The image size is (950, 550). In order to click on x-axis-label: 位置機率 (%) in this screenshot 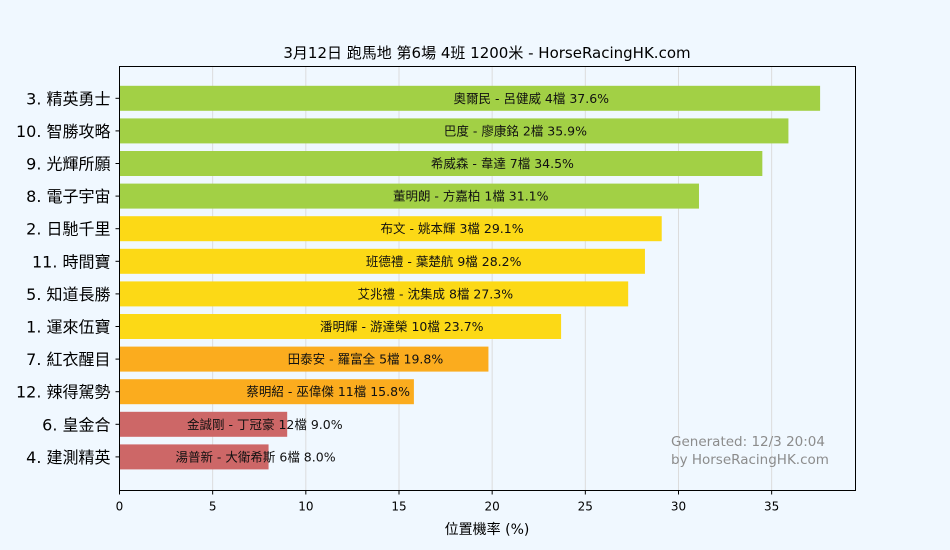, I will do `click(487, 529)`.